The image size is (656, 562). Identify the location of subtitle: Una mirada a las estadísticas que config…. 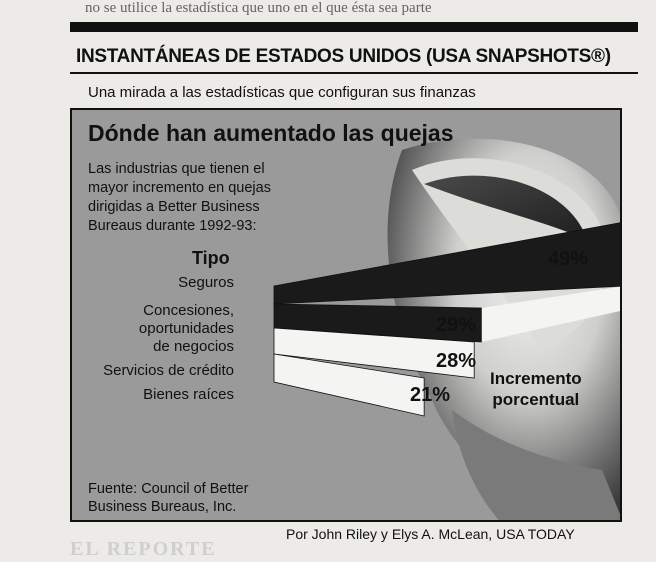
(282, 92).